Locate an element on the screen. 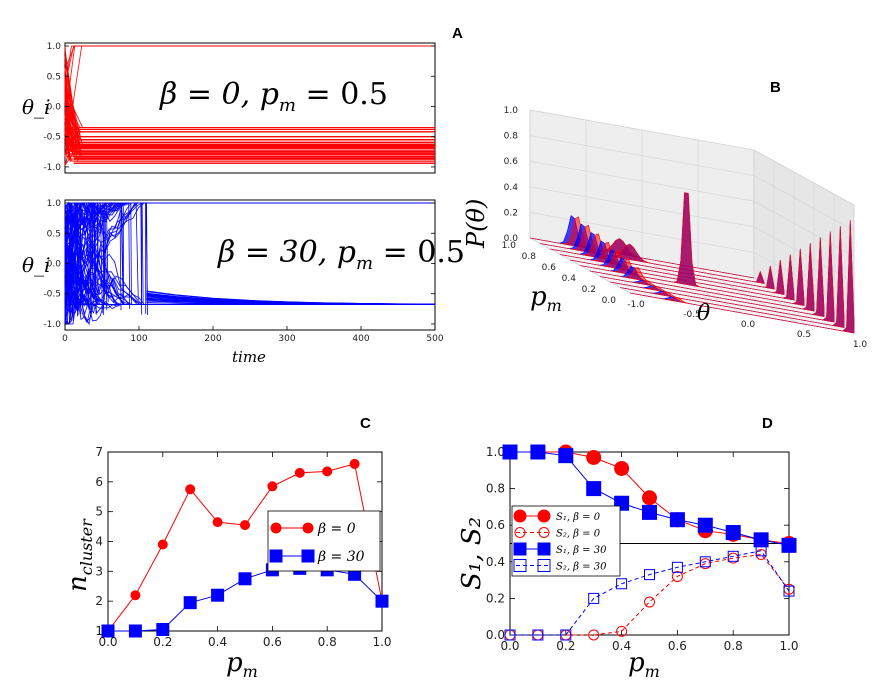 Image resolution: width=872 pixels, height=683 pixels. ytick-label: 4 is located at coordinates (99, 542).